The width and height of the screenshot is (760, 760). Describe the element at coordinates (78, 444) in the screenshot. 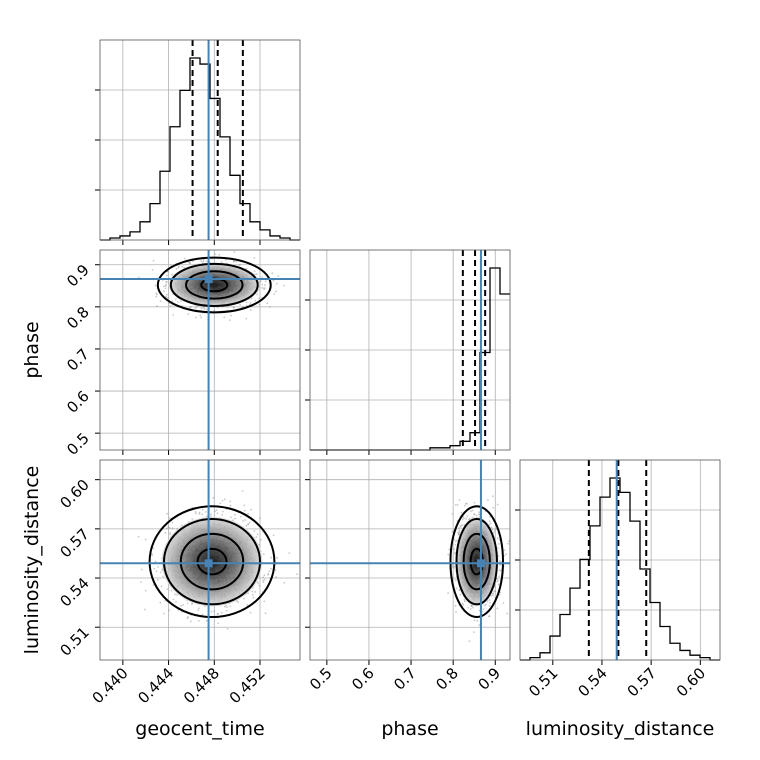

I see `tick-label-y: 0.5` at that location.